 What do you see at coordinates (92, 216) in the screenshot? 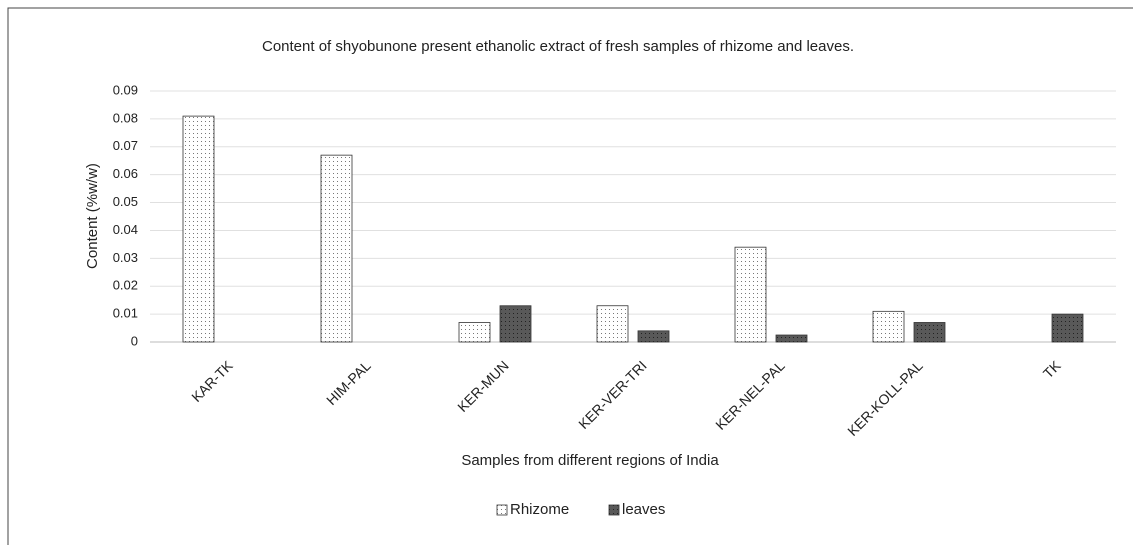
I see `y-axis-title: Content (%w/w)` at bounding box center [92, 216].